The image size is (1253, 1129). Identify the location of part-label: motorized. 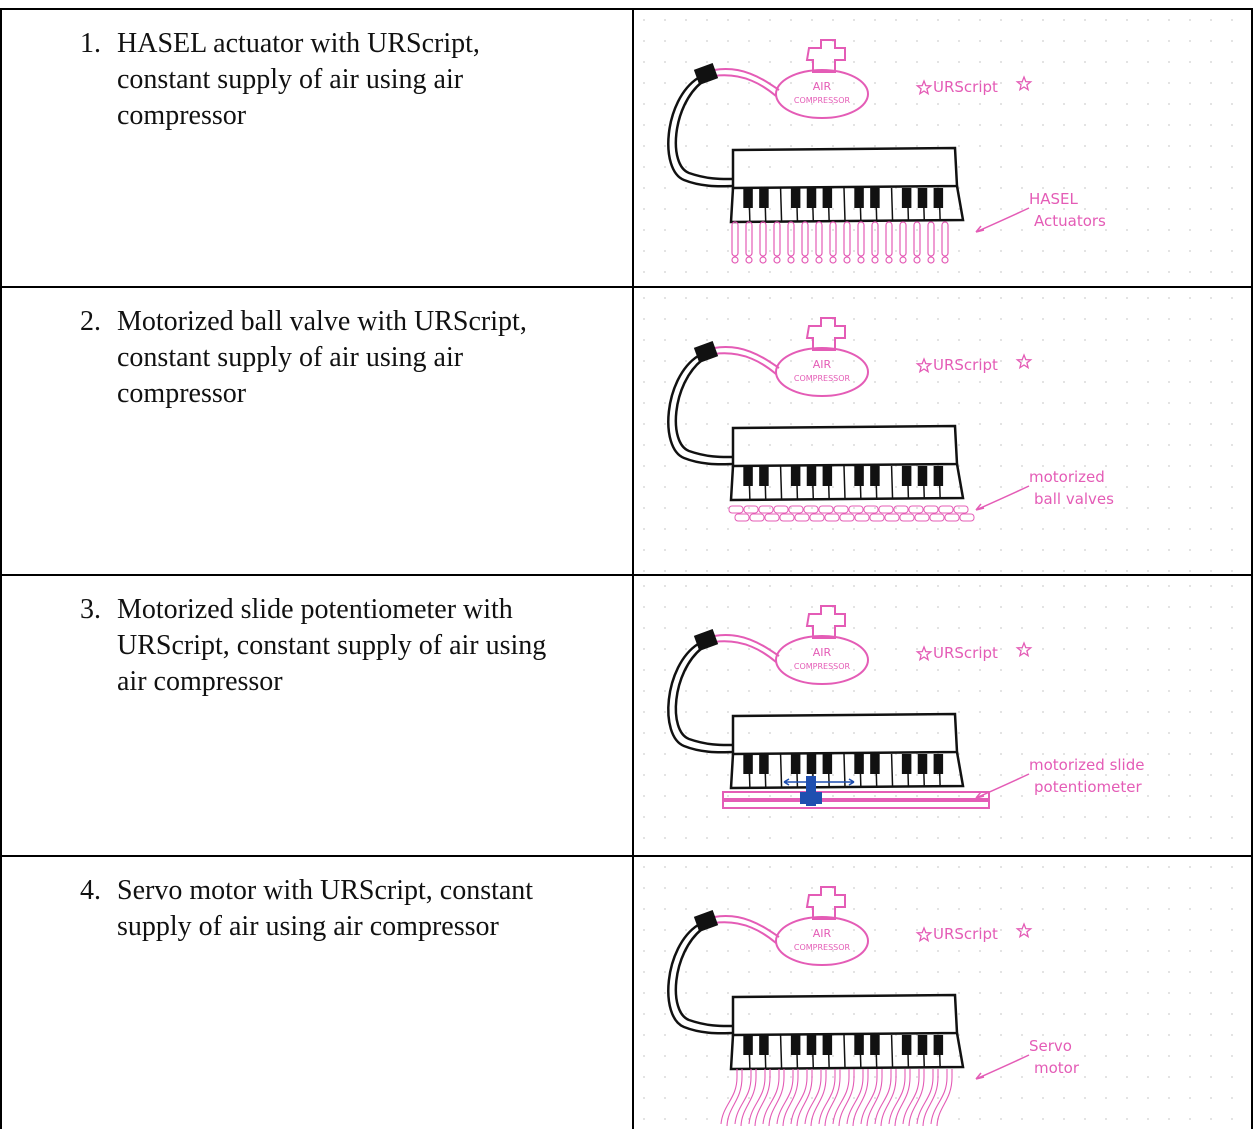
(1067, 477).